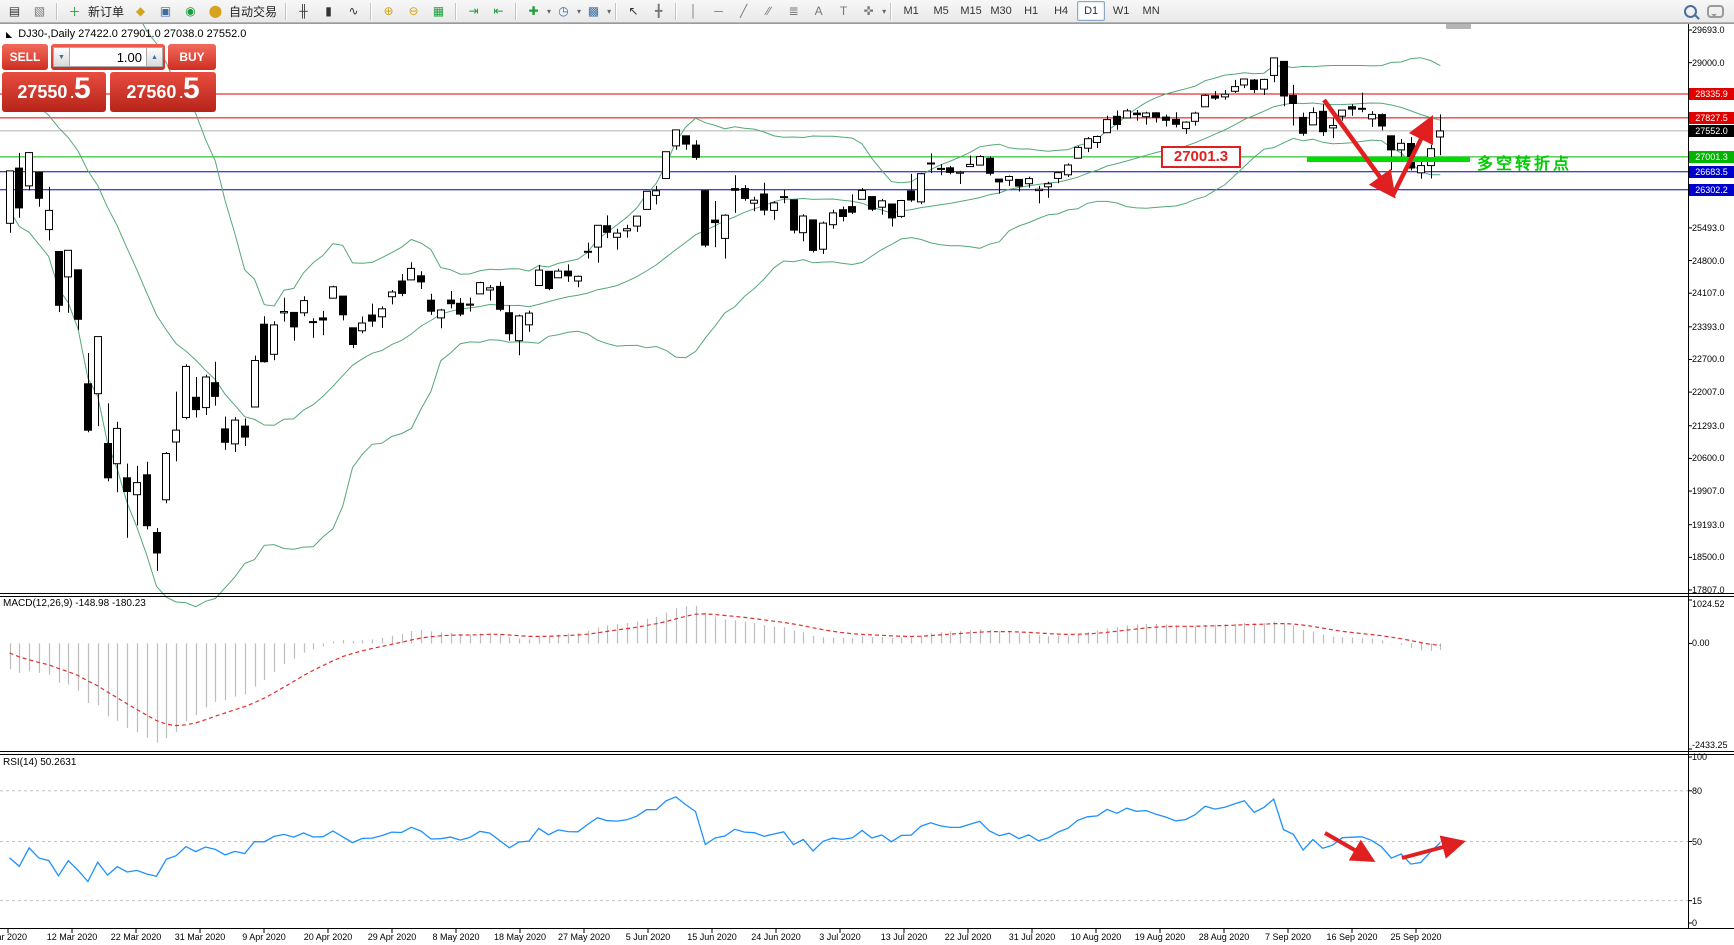 The height and width of the screenshot is (945, 1734). Describe the element at coordinates (1711, 189) in the screenshot. I see `price-tag: 26302.2` at that location.